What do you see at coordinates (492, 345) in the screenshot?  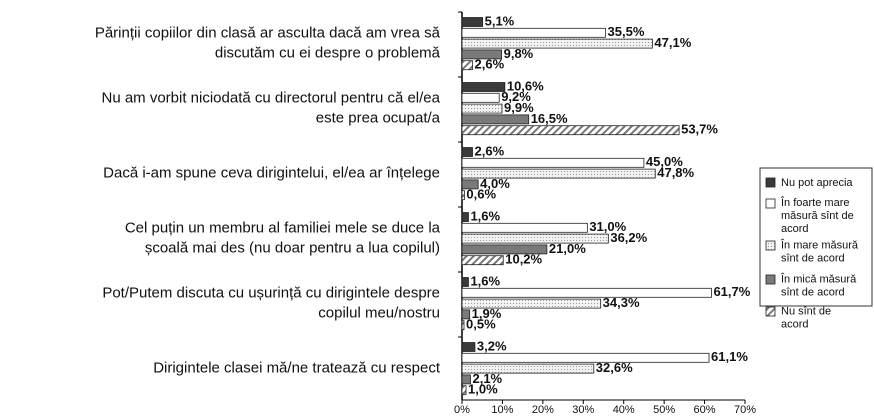 I see `value-label: 3,2%` at bounding box center [492, 345].